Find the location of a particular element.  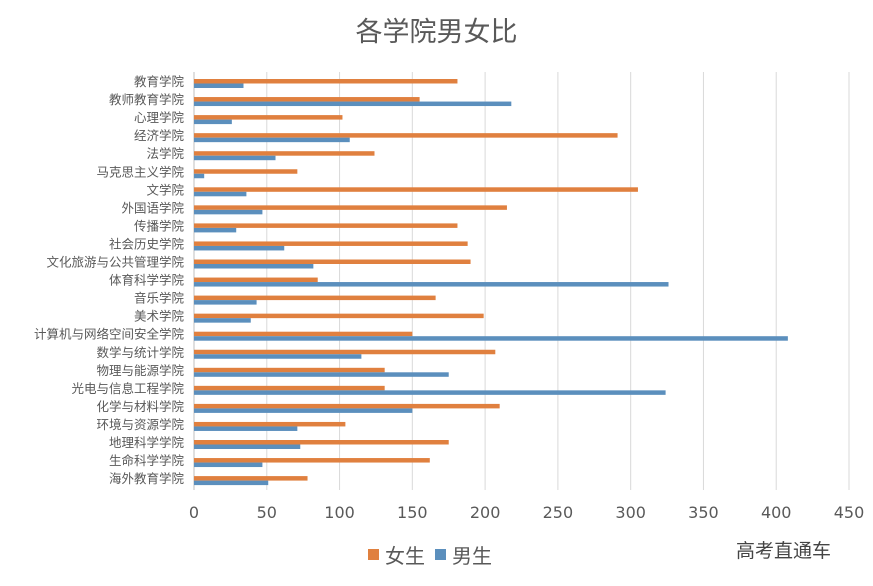

y-category-label: 马克思主义学院 is located at coordinates (140, 171).